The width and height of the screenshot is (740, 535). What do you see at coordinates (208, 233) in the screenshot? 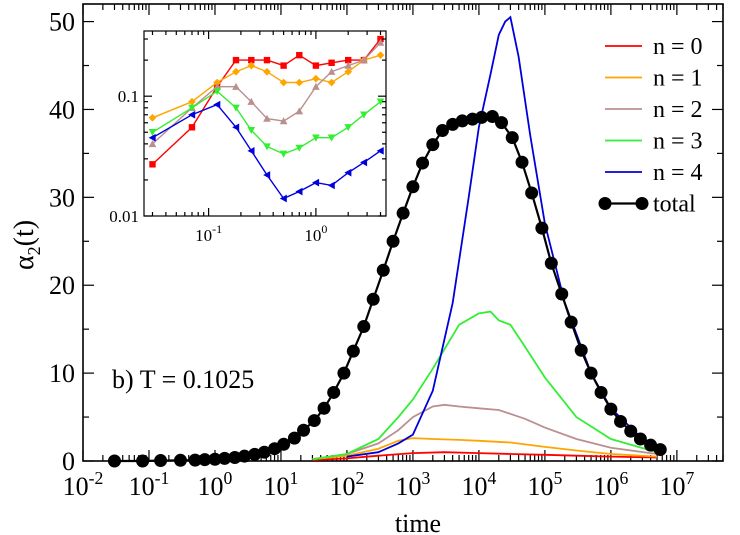
I see `inset-x-tick-label: 10-1` at bounding box center [208, 233].